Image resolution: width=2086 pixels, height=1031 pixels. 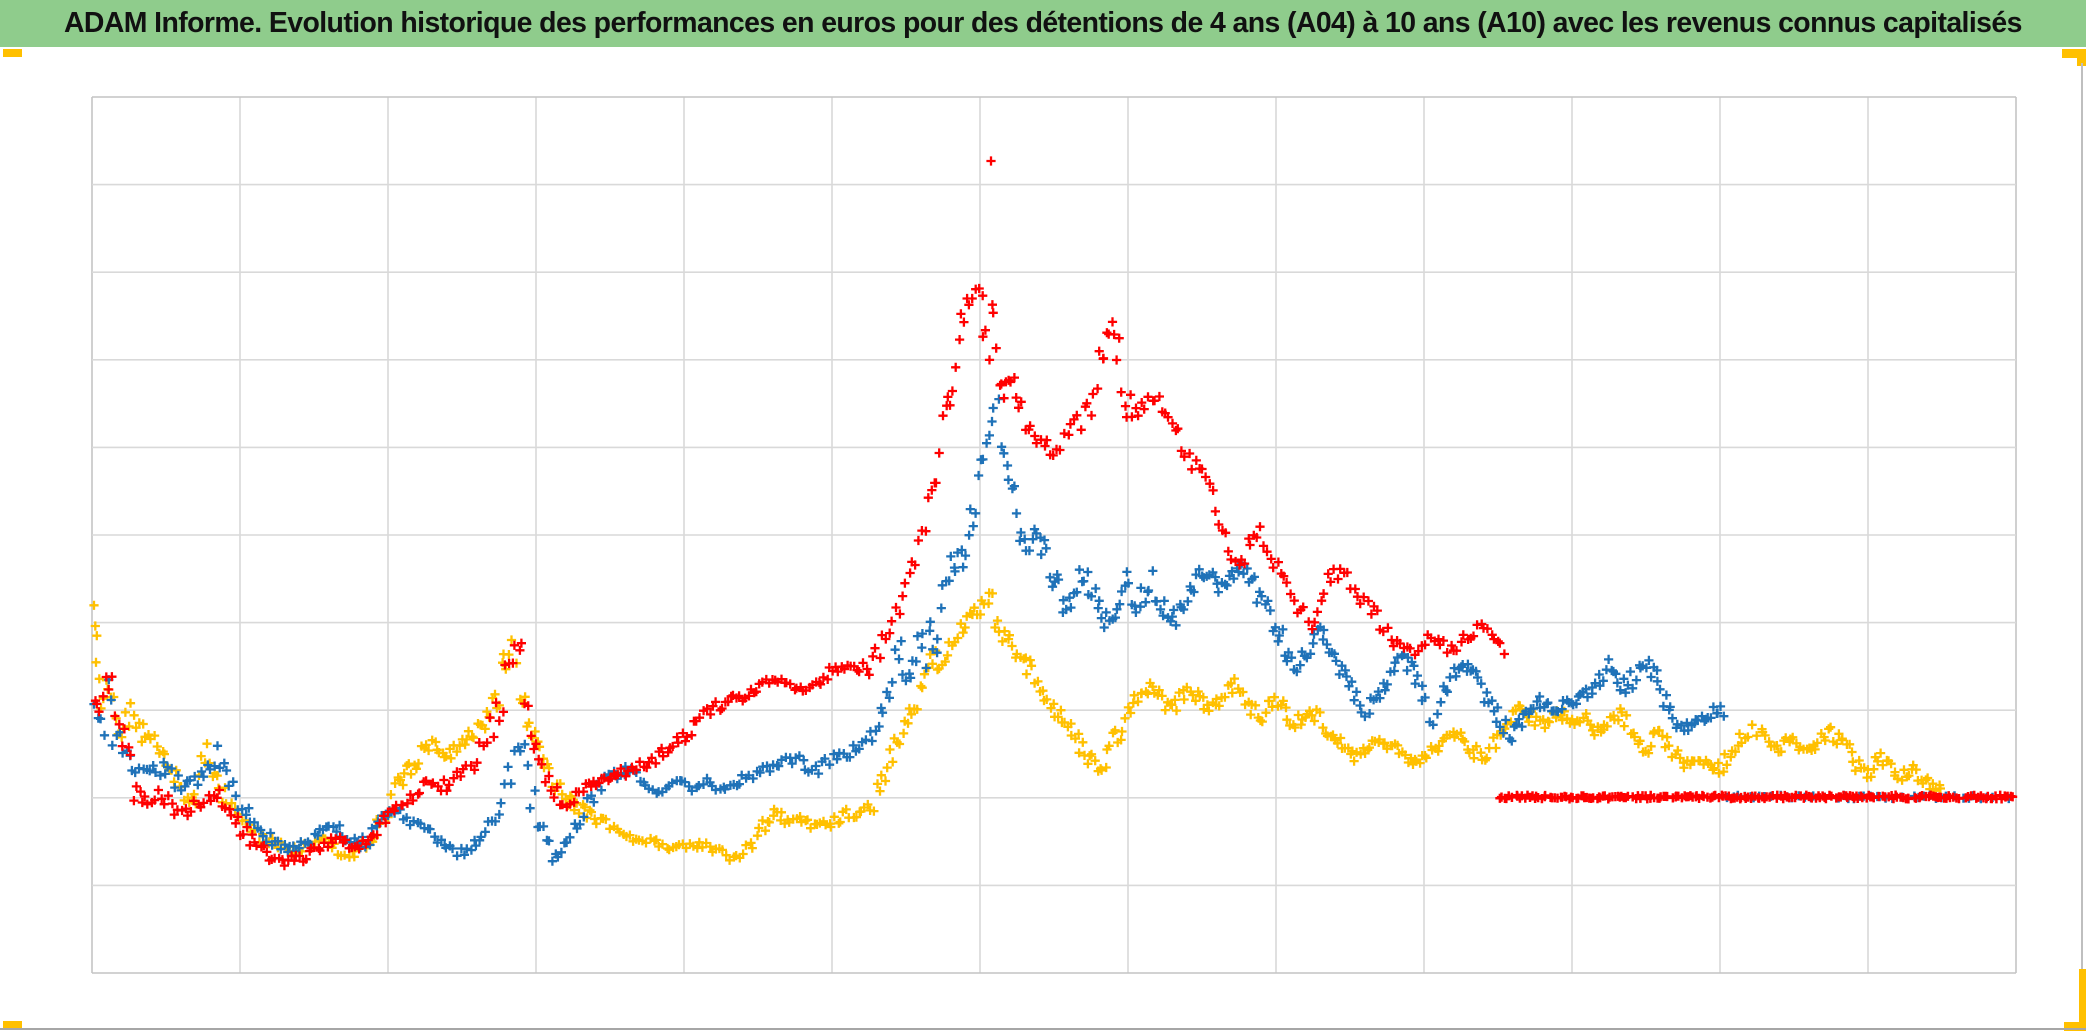 I want to click on bottom-border-line, so click(x=1043, y=1029).